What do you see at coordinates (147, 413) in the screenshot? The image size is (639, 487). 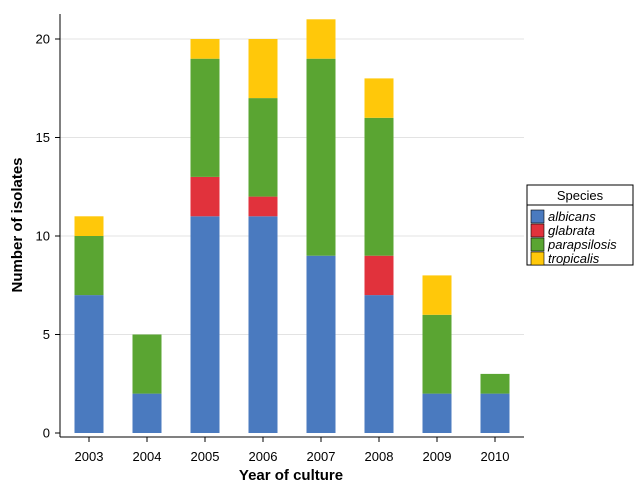 I see `bar-segment-albicans-2004` at bounding box center [147, 413].